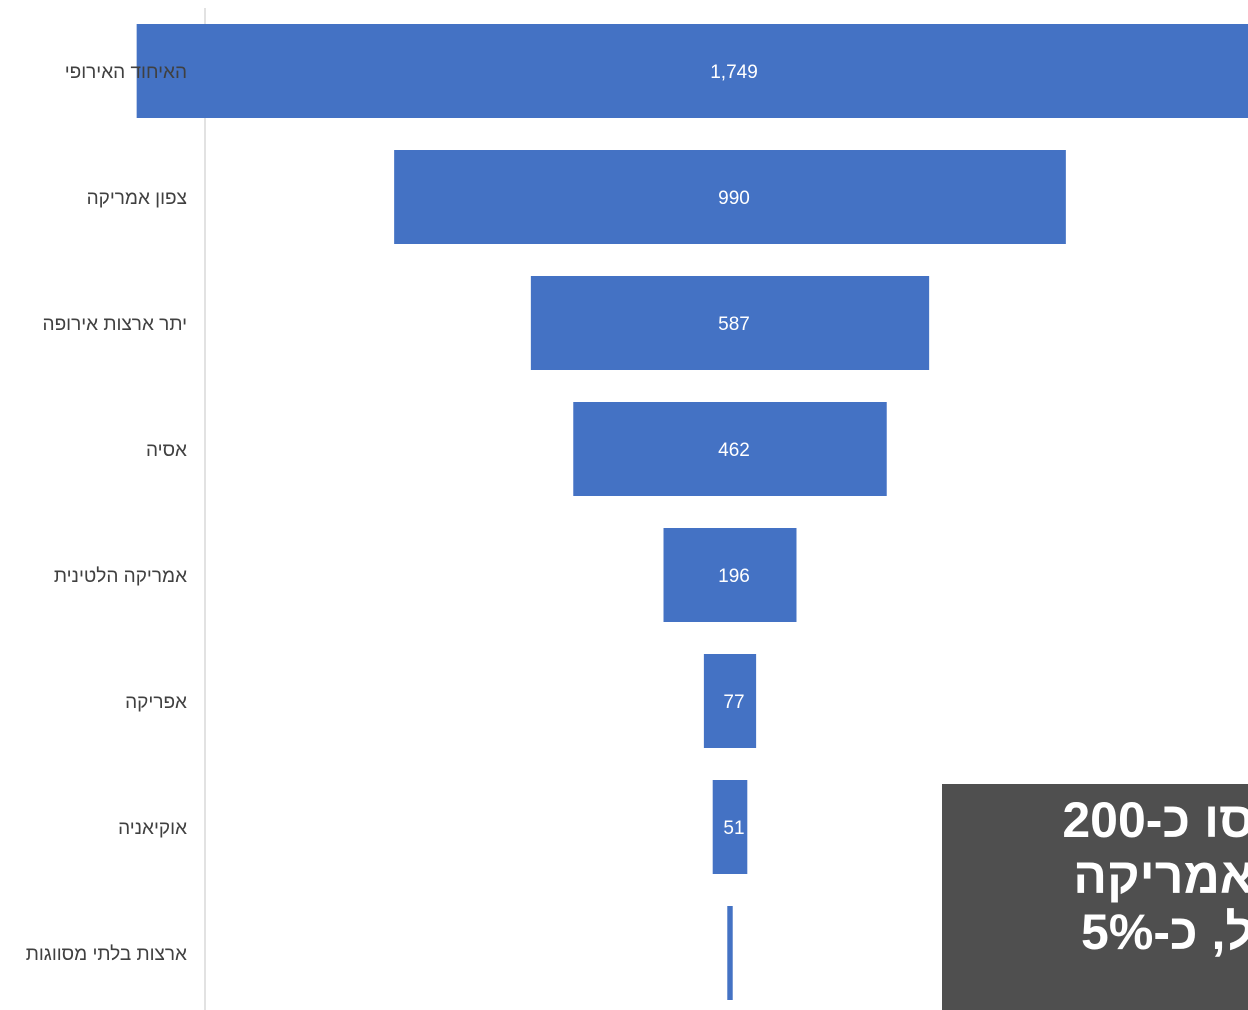  Describe the element at coordinates (126, 72) in the screenshot. I see `category-label: האיחוד האירופי` at that location.